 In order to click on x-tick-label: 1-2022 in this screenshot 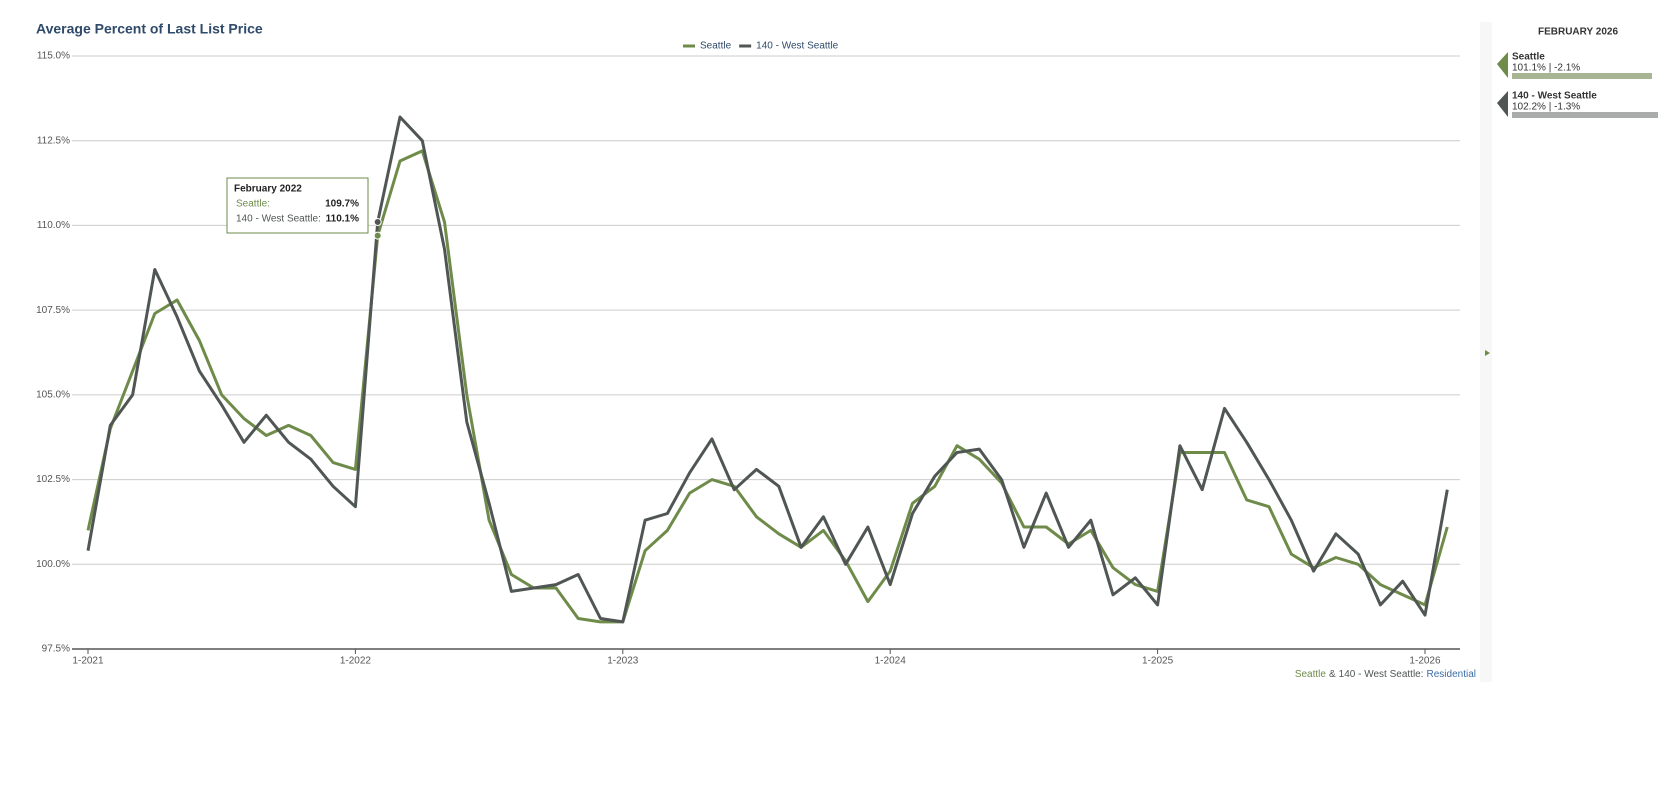, I will do `click(356, 661)`.